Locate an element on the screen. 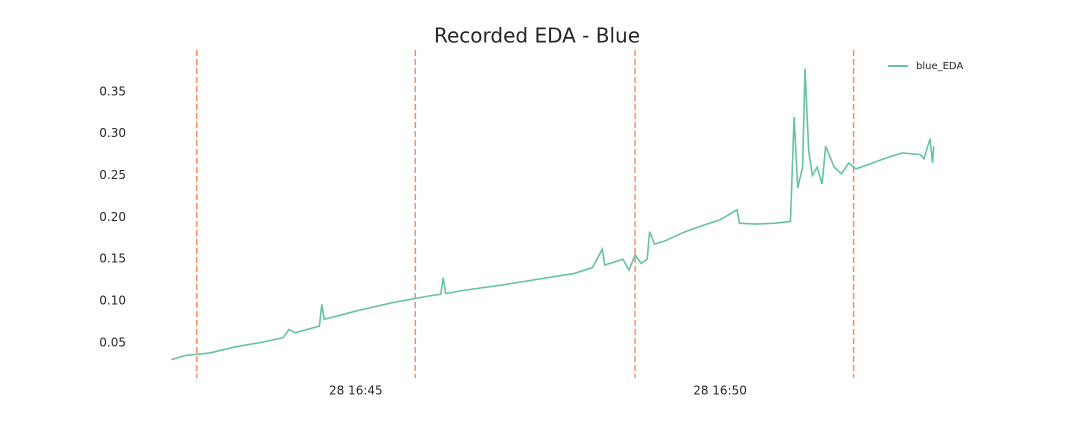 Image resolution: width=1080 pixels, height=436 pixels. x-tick-label: 28 16:45 is located at coordinates (356, 391).